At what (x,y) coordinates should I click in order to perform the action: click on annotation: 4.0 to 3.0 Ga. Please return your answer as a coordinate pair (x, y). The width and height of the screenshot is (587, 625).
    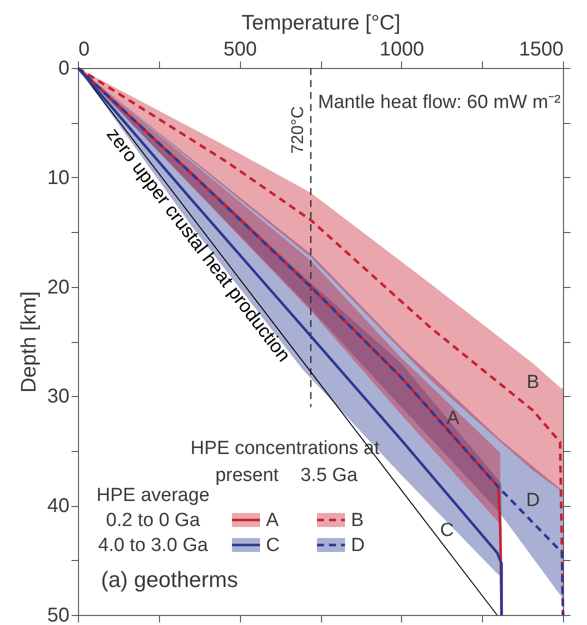
    Looking at the image, I should click on (153, 545).